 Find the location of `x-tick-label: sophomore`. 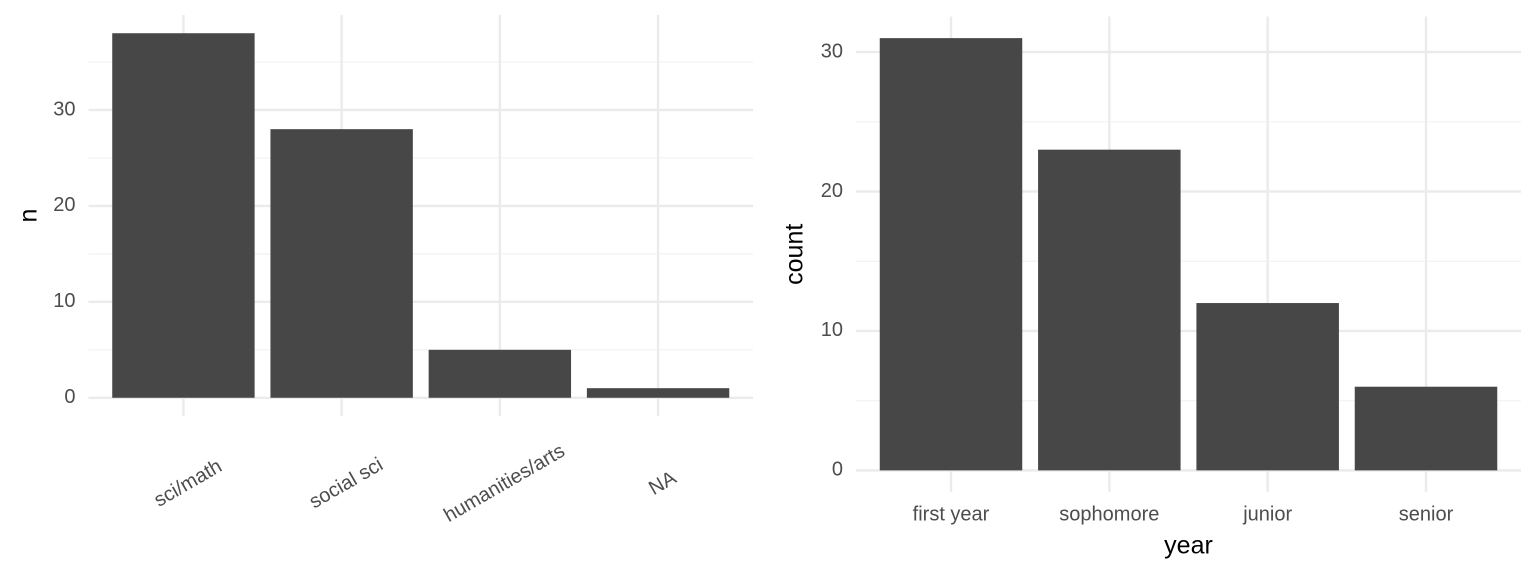

x-tick-label: sophomore is located at coordinates (1109, 514).